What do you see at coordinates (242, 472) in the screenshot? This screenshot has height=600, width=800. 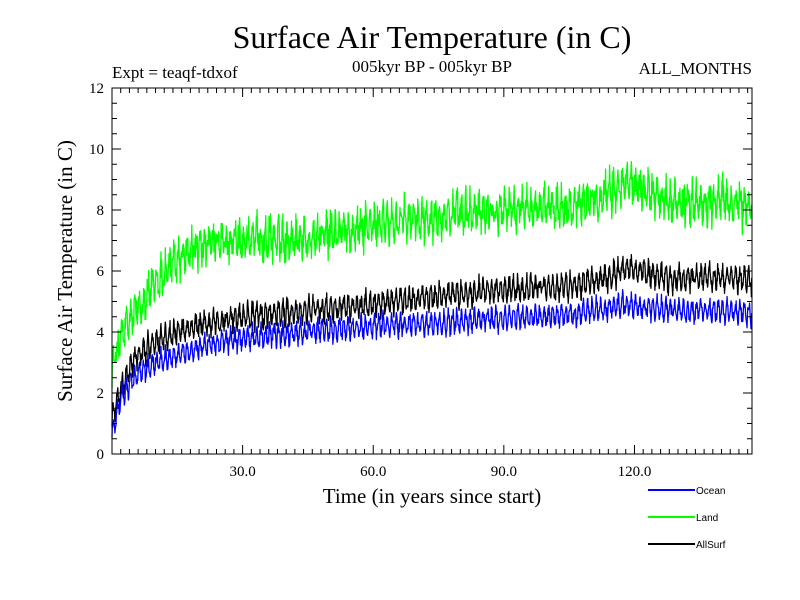 I see `x-tick-label: 30.0` at bounding box center [242, 472].